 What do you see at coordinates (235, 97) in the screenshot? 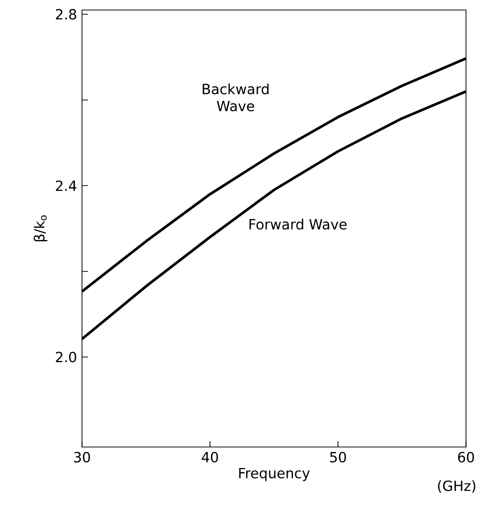
I see `annotation: Backward Wave` at bounding box center [235, 97].